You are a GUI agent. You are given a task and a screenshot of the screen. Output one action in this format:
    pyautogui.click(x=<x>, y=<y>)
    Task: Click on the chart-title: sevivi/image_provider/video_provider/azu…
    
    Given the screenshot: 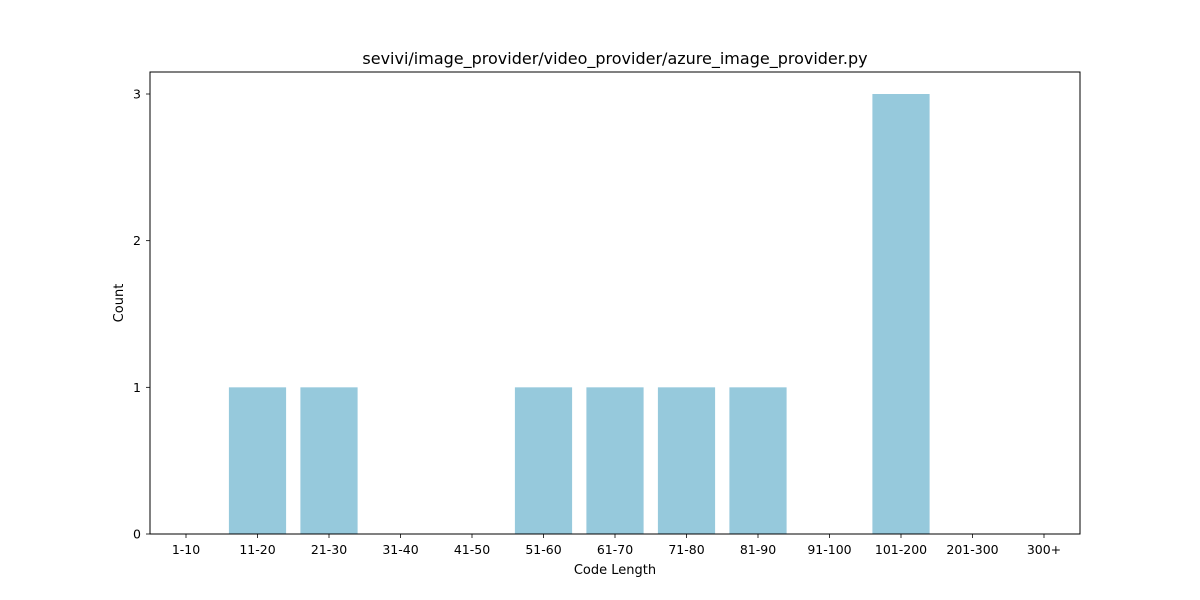 What is the action you would take?
    pyautogui.click(x=614, y=59)
    